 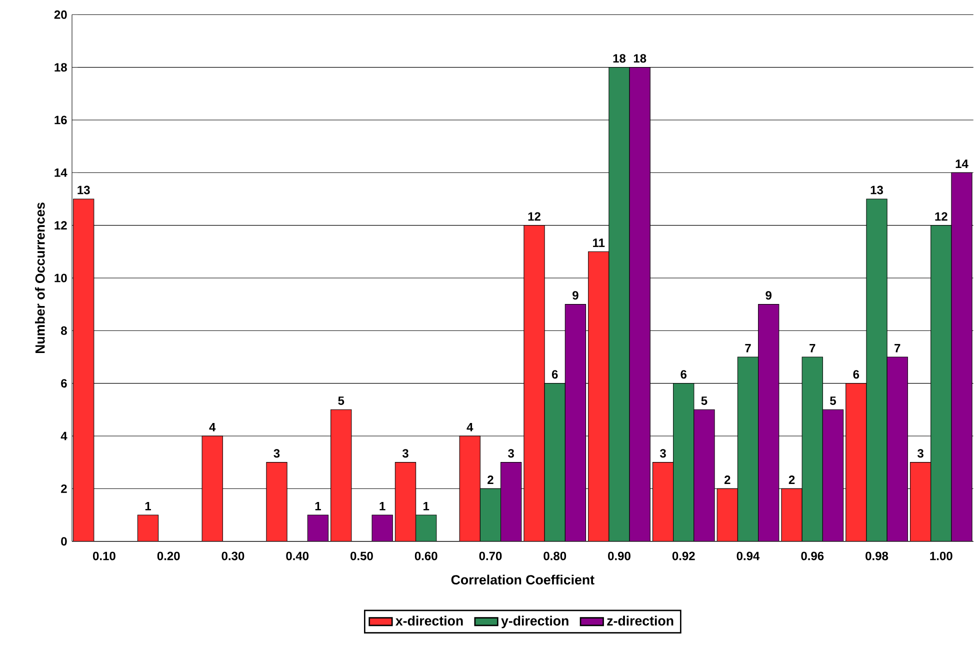 I want to click on legend-label: y-direction, so click(x=534, y=622).